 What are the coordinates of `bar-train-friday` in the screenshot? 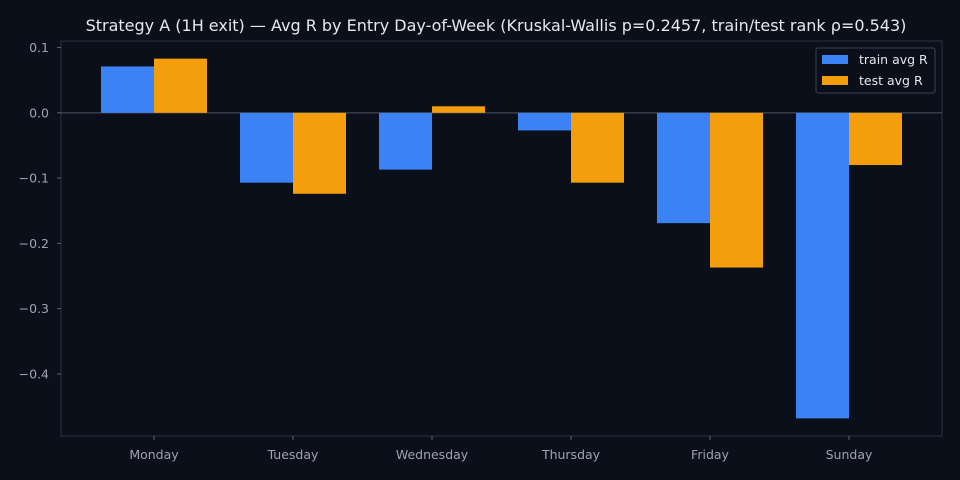 It's located at (683, 168).